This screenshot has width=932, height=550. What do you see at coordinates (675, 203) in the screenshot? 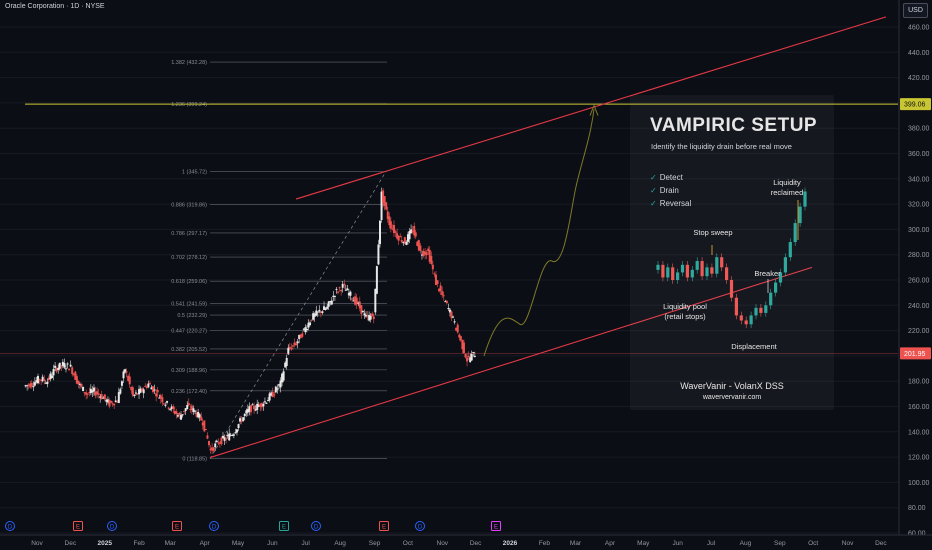
I see `checklist-label: Reversal` at bounding box center [675, 203].